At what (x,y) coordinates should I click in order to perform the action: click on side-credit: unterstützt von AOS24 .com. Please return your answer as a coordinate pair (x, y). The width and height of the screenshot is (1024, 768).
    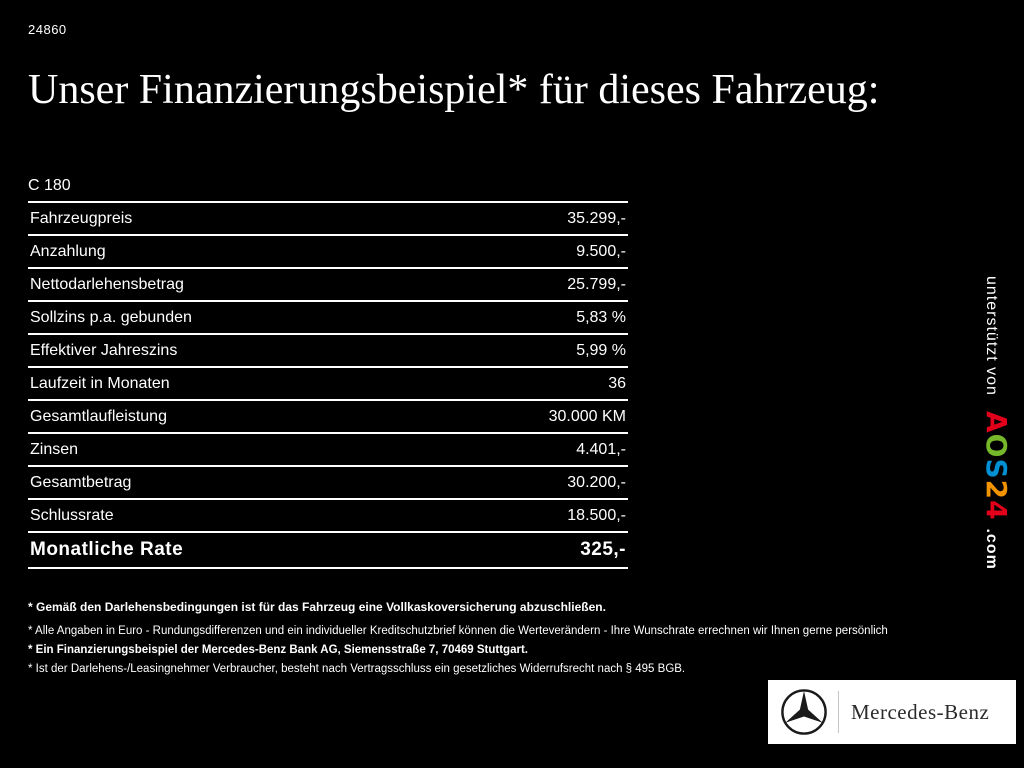
    Looking at the image, I should click on (996, 423).